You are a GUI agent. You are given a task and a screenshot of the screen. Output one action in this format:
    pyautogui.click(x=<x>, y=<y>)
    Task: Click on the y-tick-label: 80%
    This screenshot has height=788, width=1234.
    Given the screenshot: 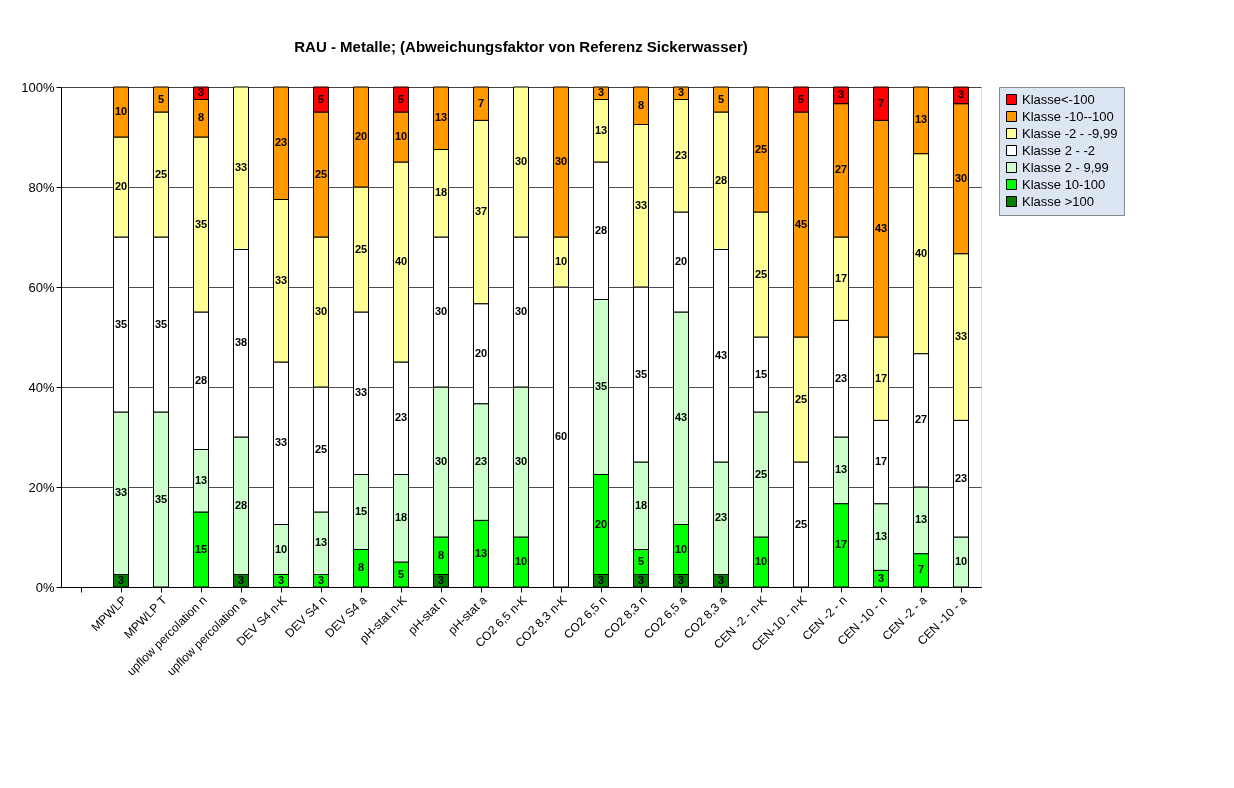 What is the action you would take?
    pyautogui.click(x=41, y=187)
    